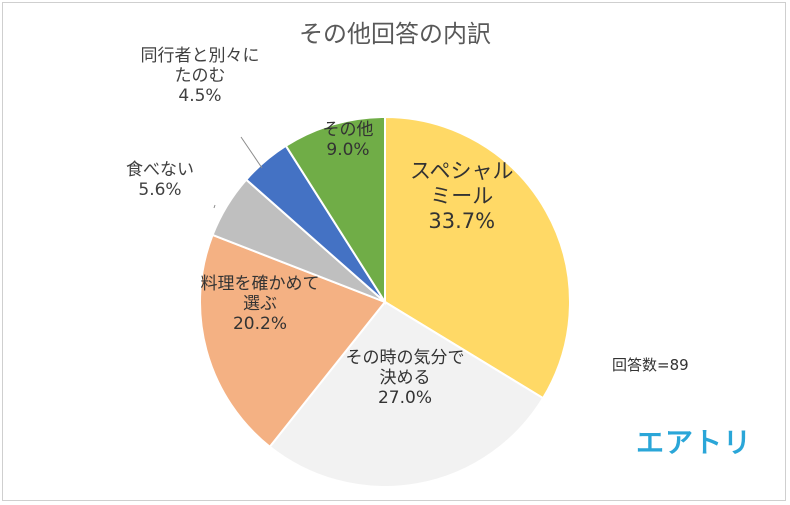 This screenshot has width=790, height=505. I want to click on slice-label: その他 9.0%, so click(348, 140).